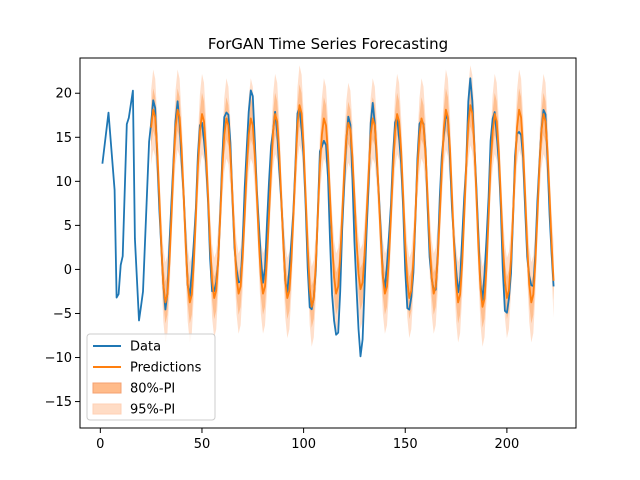 The height and width of the screenshot is (480, 640). What do you see at coordinates (328, 44) in the screenshot?
I see `chart-title: ForGAN Time Series Forecasting` at bounding box center [328, 44].